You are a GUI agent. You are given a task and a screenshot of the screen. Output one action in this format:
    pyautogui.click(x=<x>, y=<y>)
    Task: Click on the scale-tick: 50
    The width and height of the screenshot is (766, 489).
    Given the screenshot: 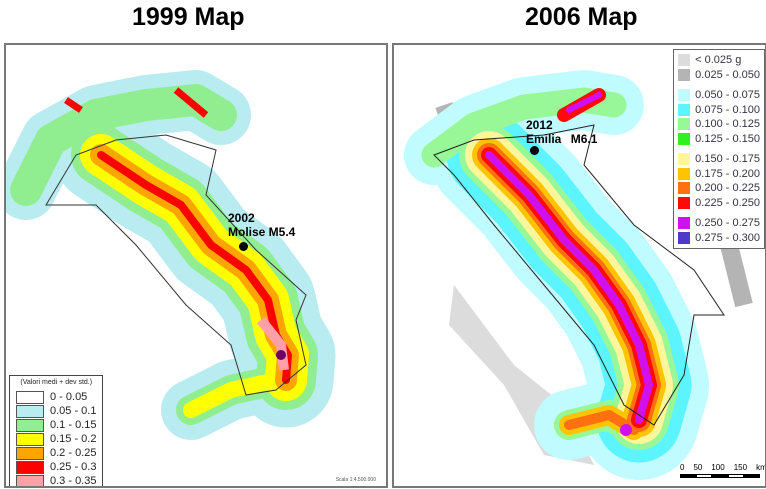 What is the action you would take?
    pyautogui.click(x=698, y=467)
    